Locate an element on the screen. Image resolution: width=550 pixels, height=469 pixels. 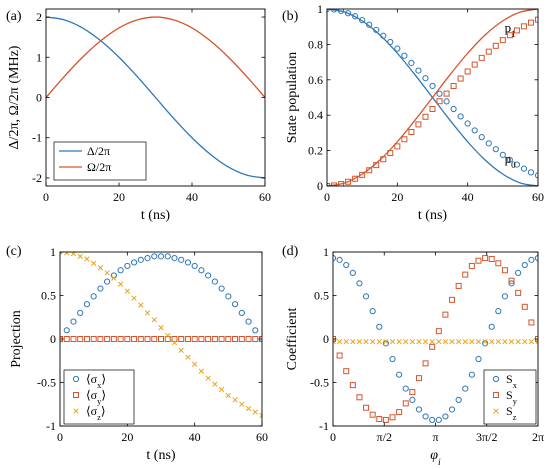
panel-label: (d) is located at coordinates (290, 251).